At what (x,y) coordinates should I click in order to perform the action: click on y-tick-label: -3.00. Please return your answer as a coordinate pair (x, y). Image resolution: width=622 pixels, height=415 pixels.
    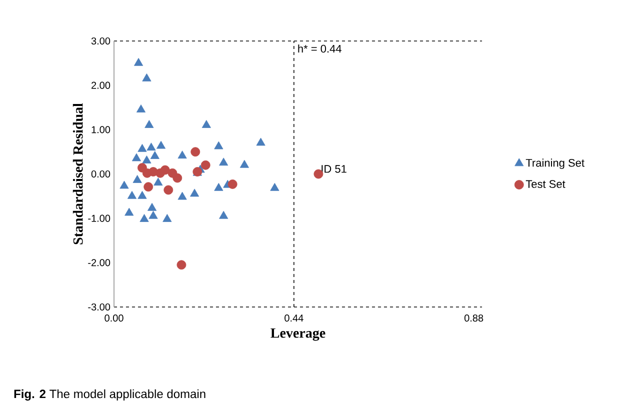
    Looking at the image, I should click on (99, 307).